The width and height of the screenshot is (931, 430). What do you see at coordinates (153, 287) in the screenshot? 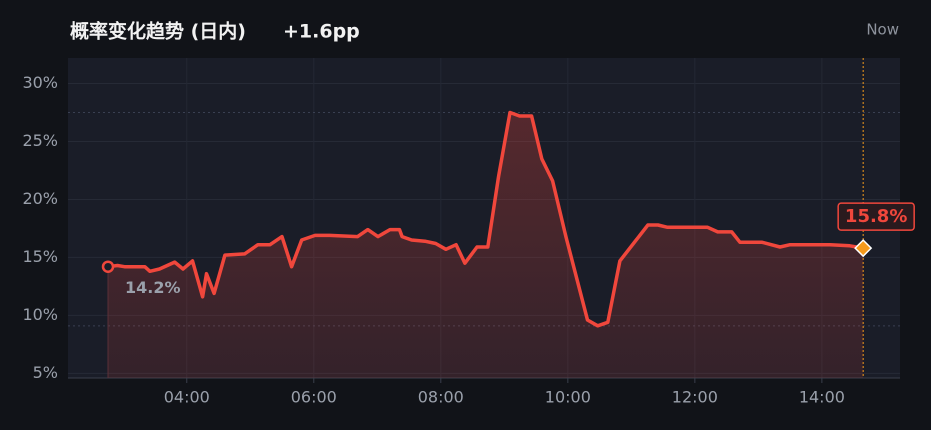
I see `value-label: 14.2%` at bounding box center [153, 287].